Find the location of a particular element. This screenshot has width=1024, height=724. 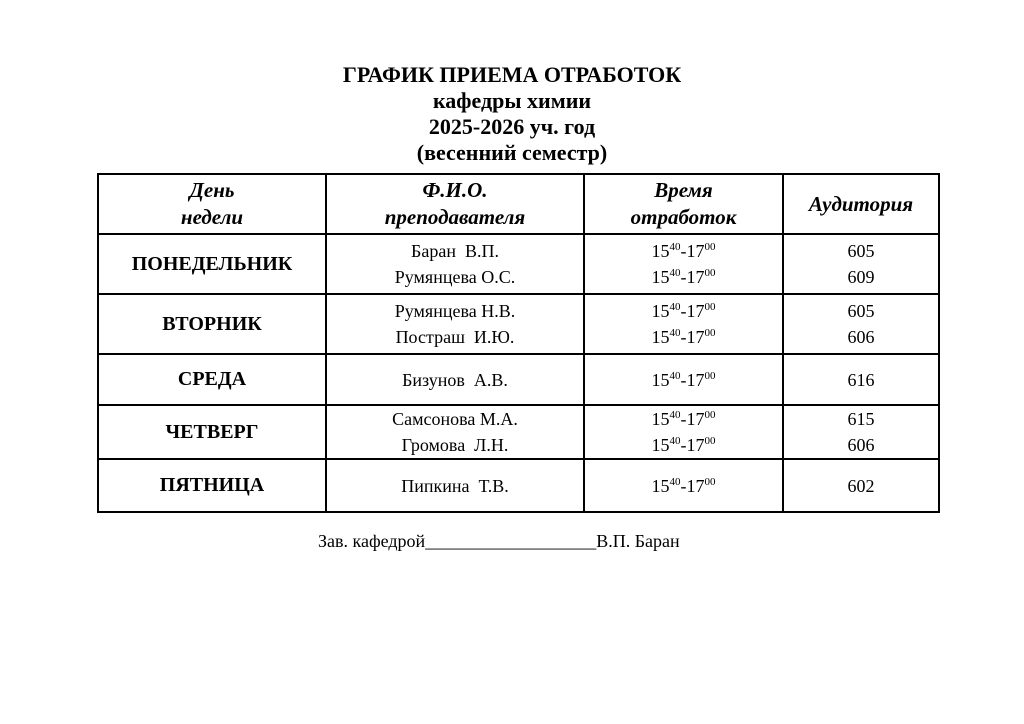

room-number: 615 is located at coordinates (861, 419).